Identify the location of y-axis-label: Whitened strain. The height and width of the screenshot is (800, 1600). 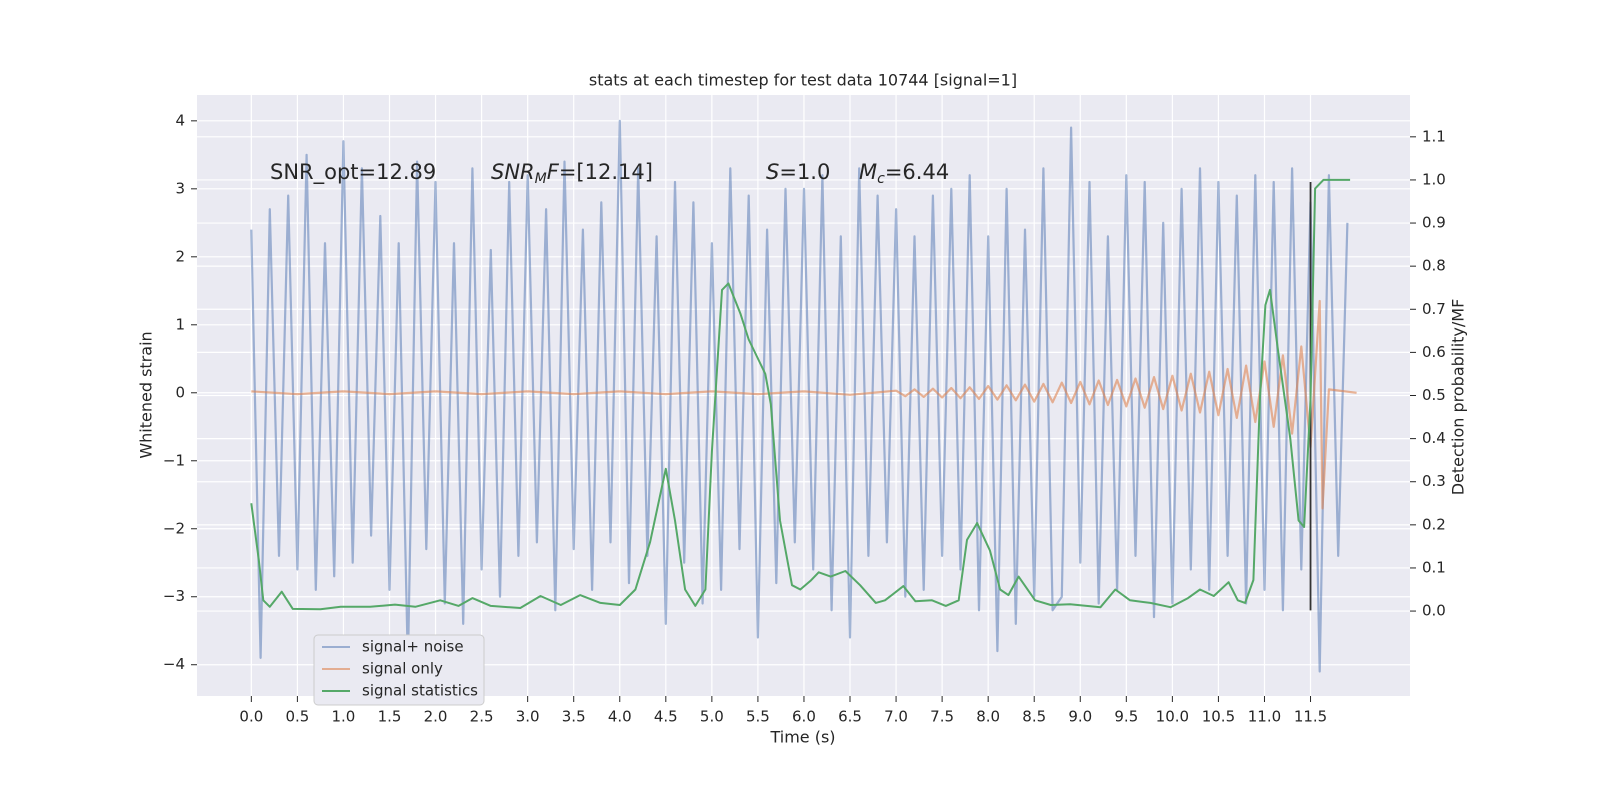
(146, 394).